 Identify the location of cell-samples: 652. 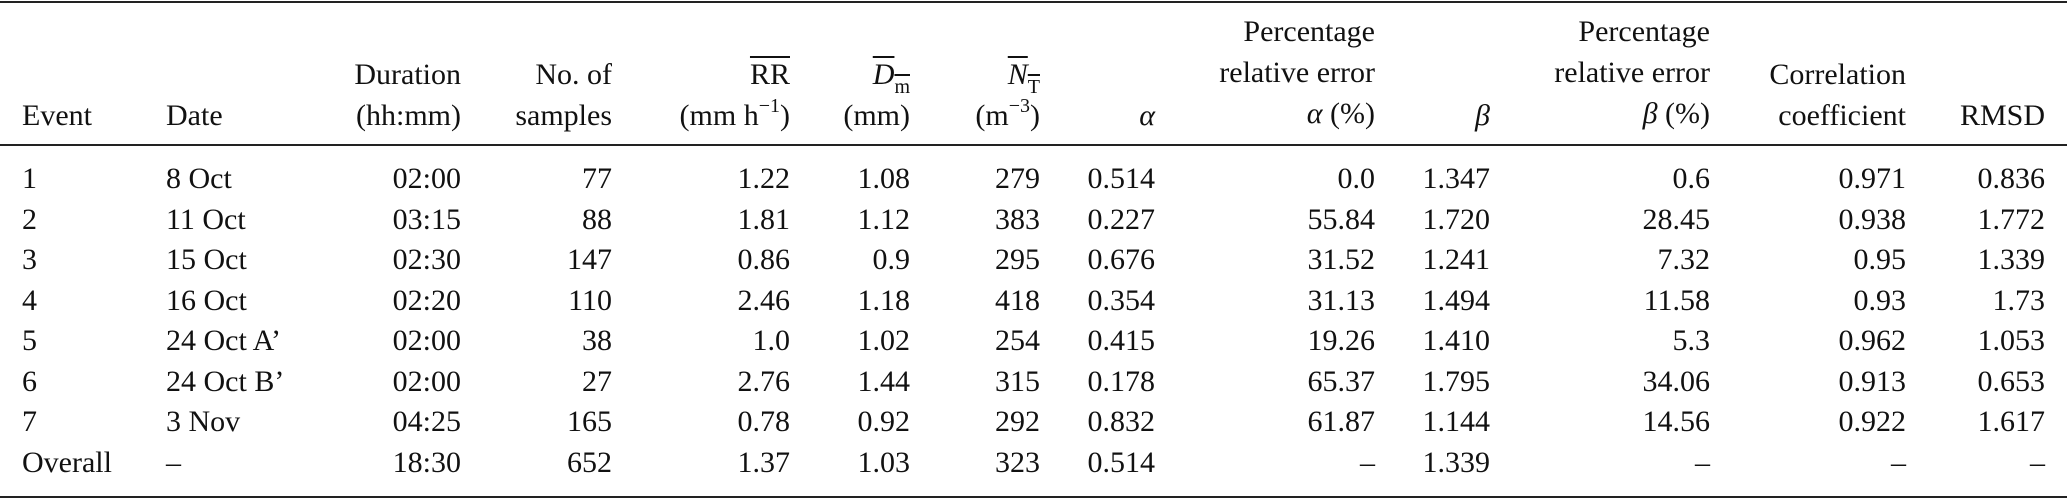
(589, 462).